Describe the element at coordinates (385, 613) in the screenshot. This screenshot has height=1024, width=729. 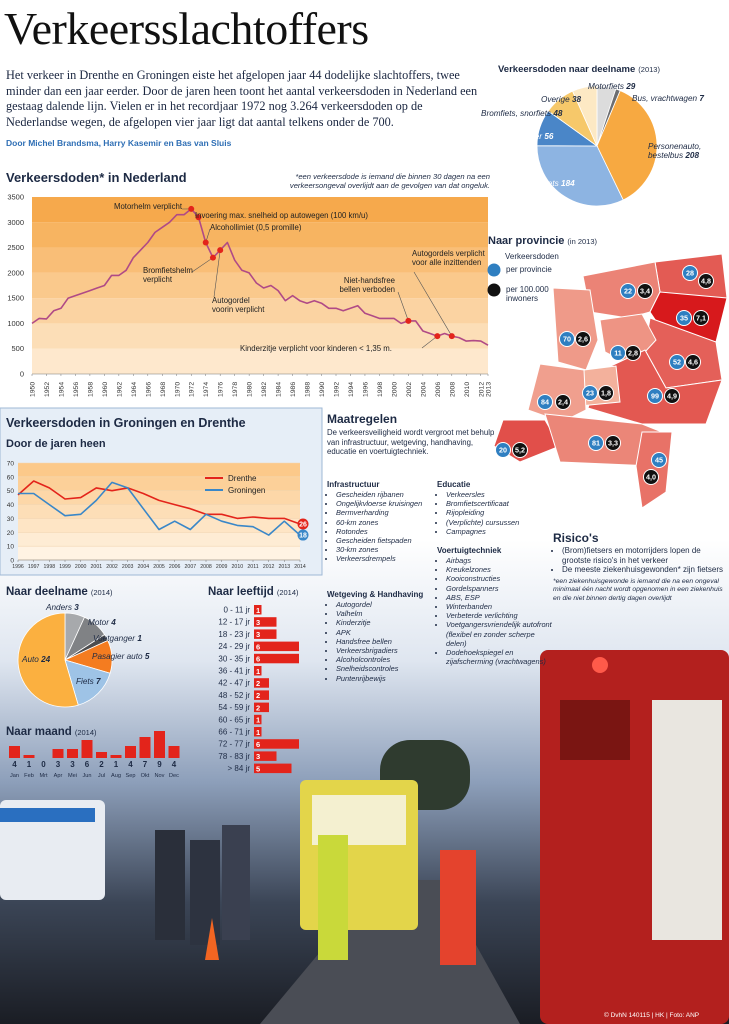
I see `list-item: Valhelm` at that location.